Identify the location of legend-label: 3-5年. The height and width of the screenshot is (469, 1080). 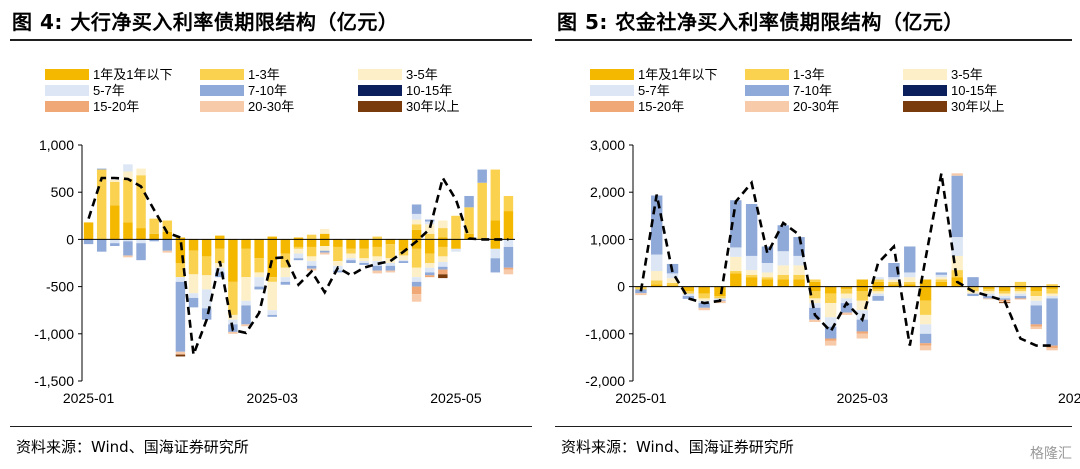
(422, 74).